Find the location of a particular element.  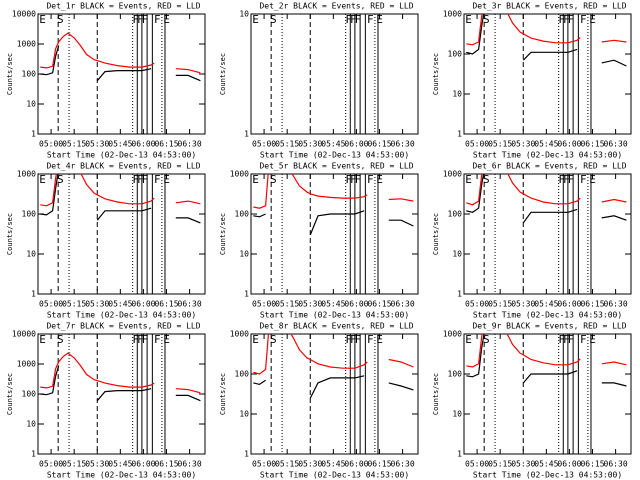

panel-title: Det_3r BLACK = Events, RED = LLD is located at coordinates (549, 6).